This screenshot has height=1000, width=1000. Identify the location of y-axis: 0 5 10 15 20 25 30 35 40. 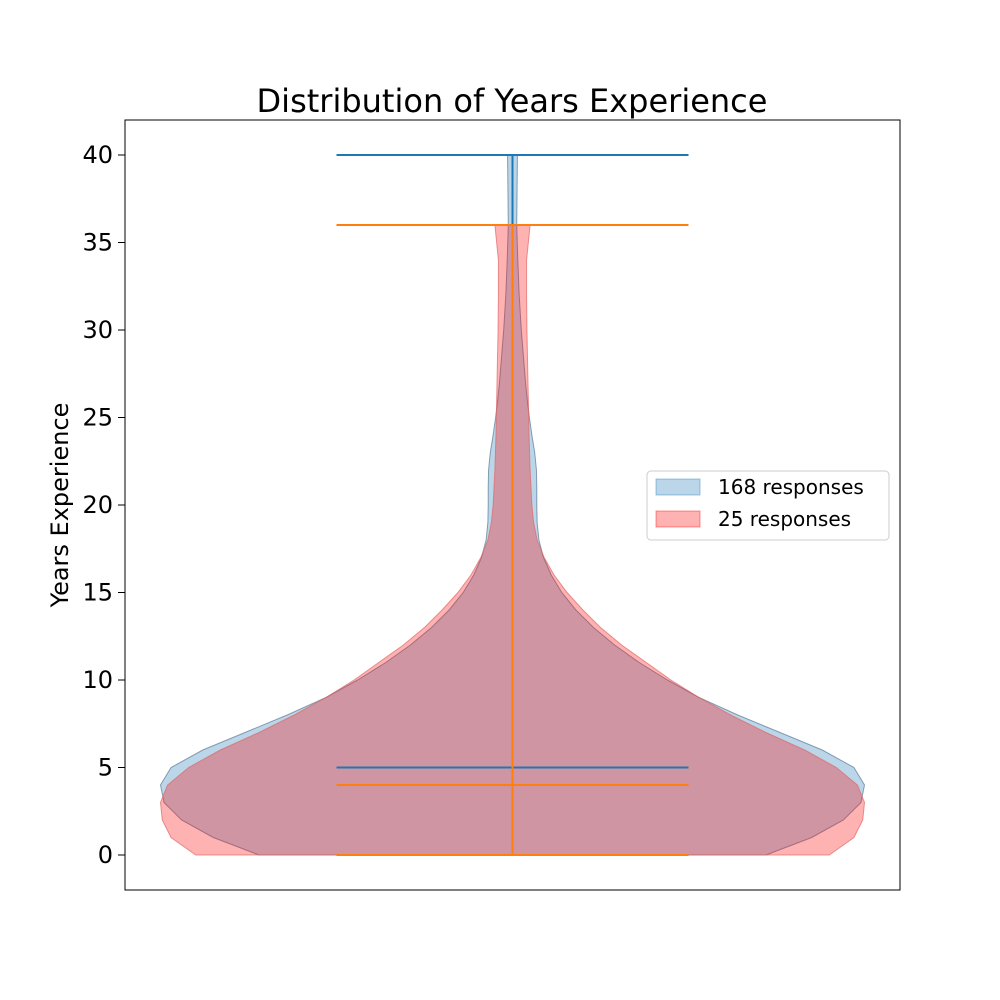
(103, 505).